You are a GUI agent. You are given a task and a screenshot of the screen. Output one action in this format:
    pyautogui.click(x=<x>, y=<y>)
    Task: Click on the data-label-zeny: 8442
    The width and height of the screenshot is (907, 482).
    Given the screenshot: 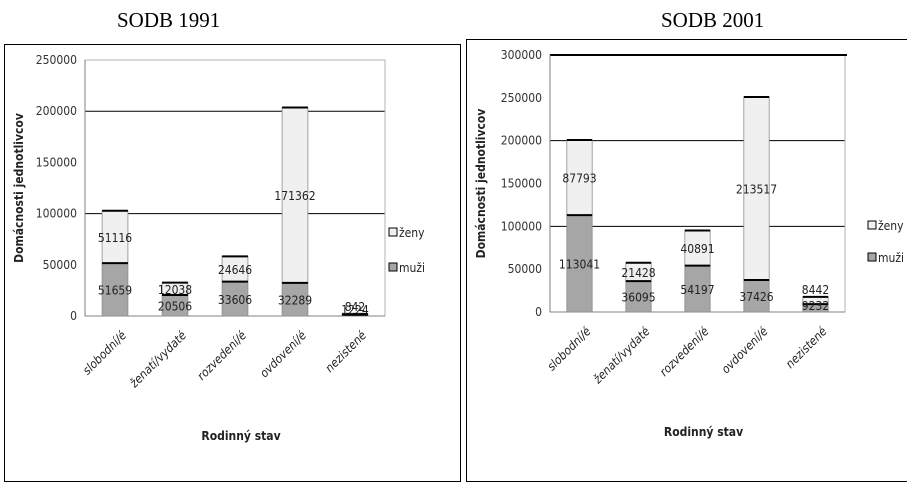 What is the action you would take?
    pyautogui.click(x=815, y=290)
    